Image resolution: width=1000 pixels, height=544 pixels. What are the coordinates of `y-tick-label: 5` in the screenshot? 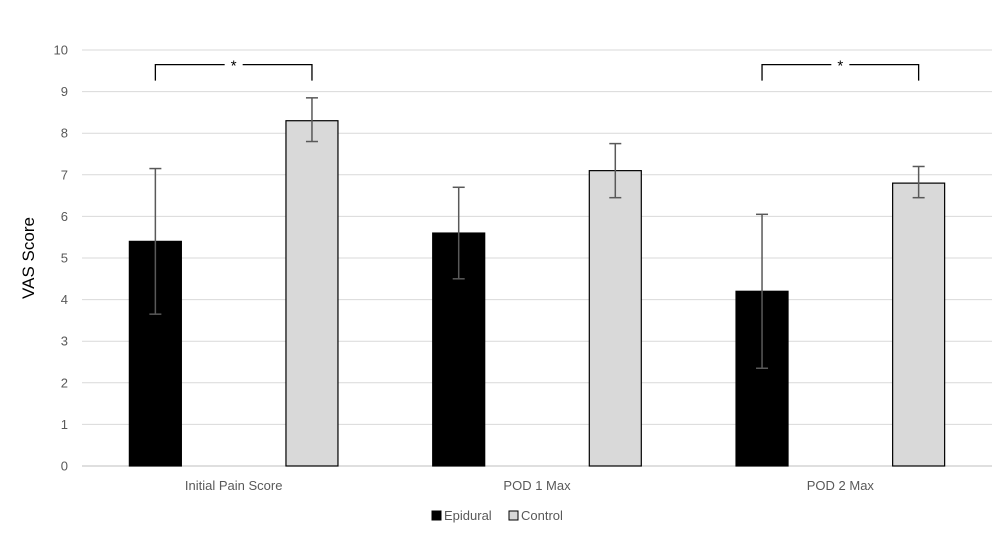 It's located at (64, 258).